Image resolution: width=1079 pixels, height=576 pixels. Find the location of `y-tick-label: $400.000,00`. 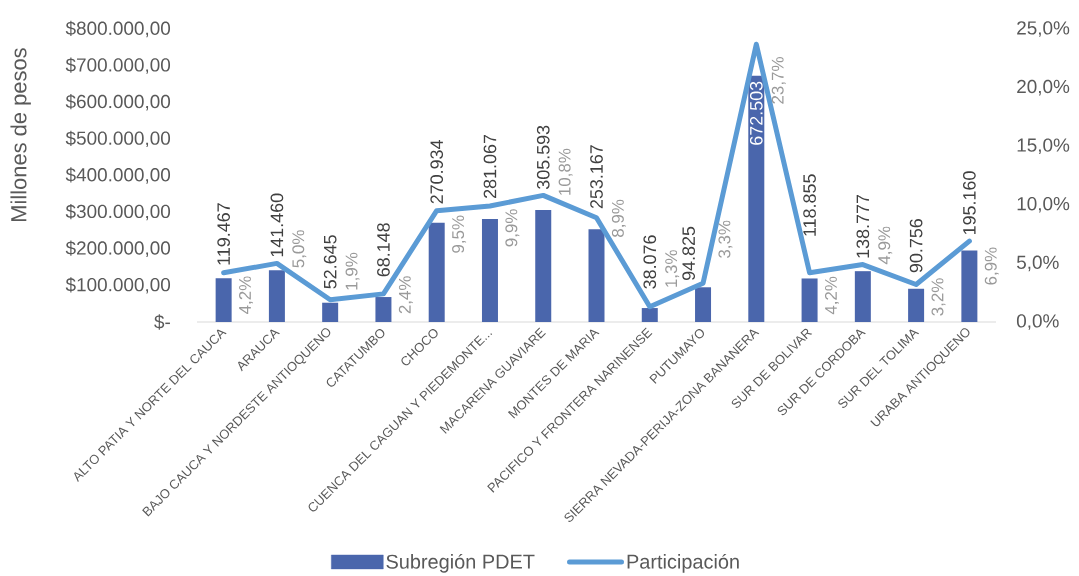

y-tick-label: $400.000,00 is located at coordinates (118, 175).